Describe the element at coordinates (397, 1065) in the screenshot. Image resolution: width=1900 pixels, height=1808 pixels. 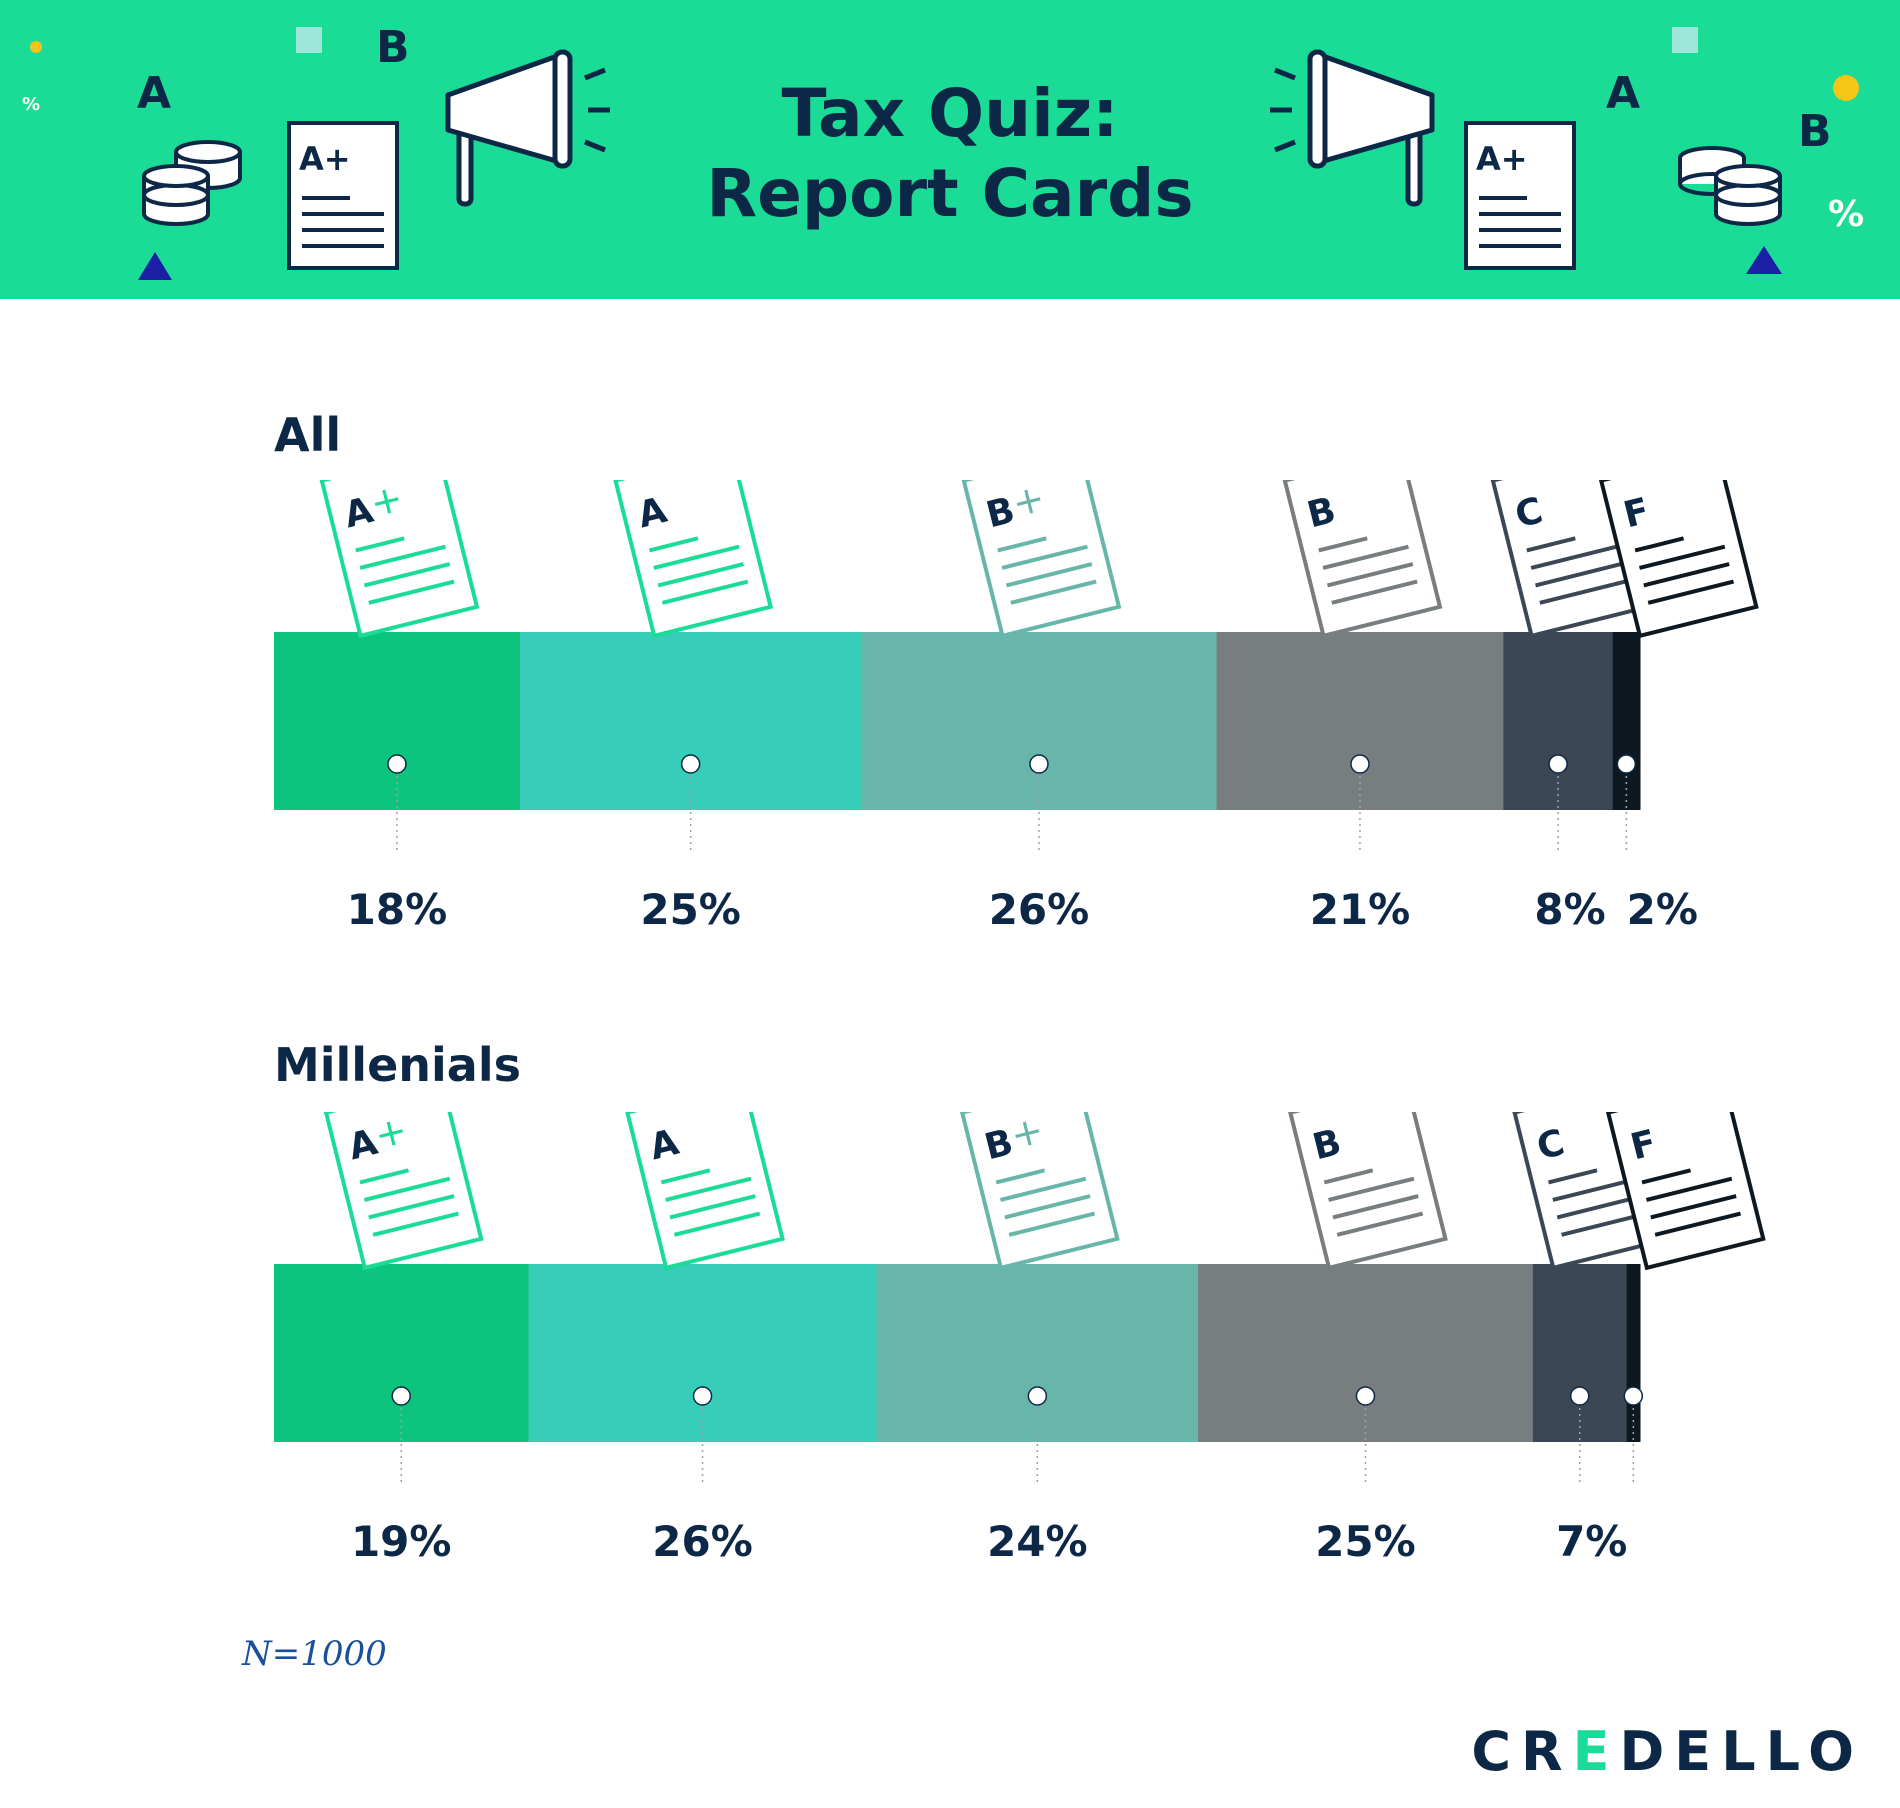
I see `chart-title-millenials: Millenials` at that location.